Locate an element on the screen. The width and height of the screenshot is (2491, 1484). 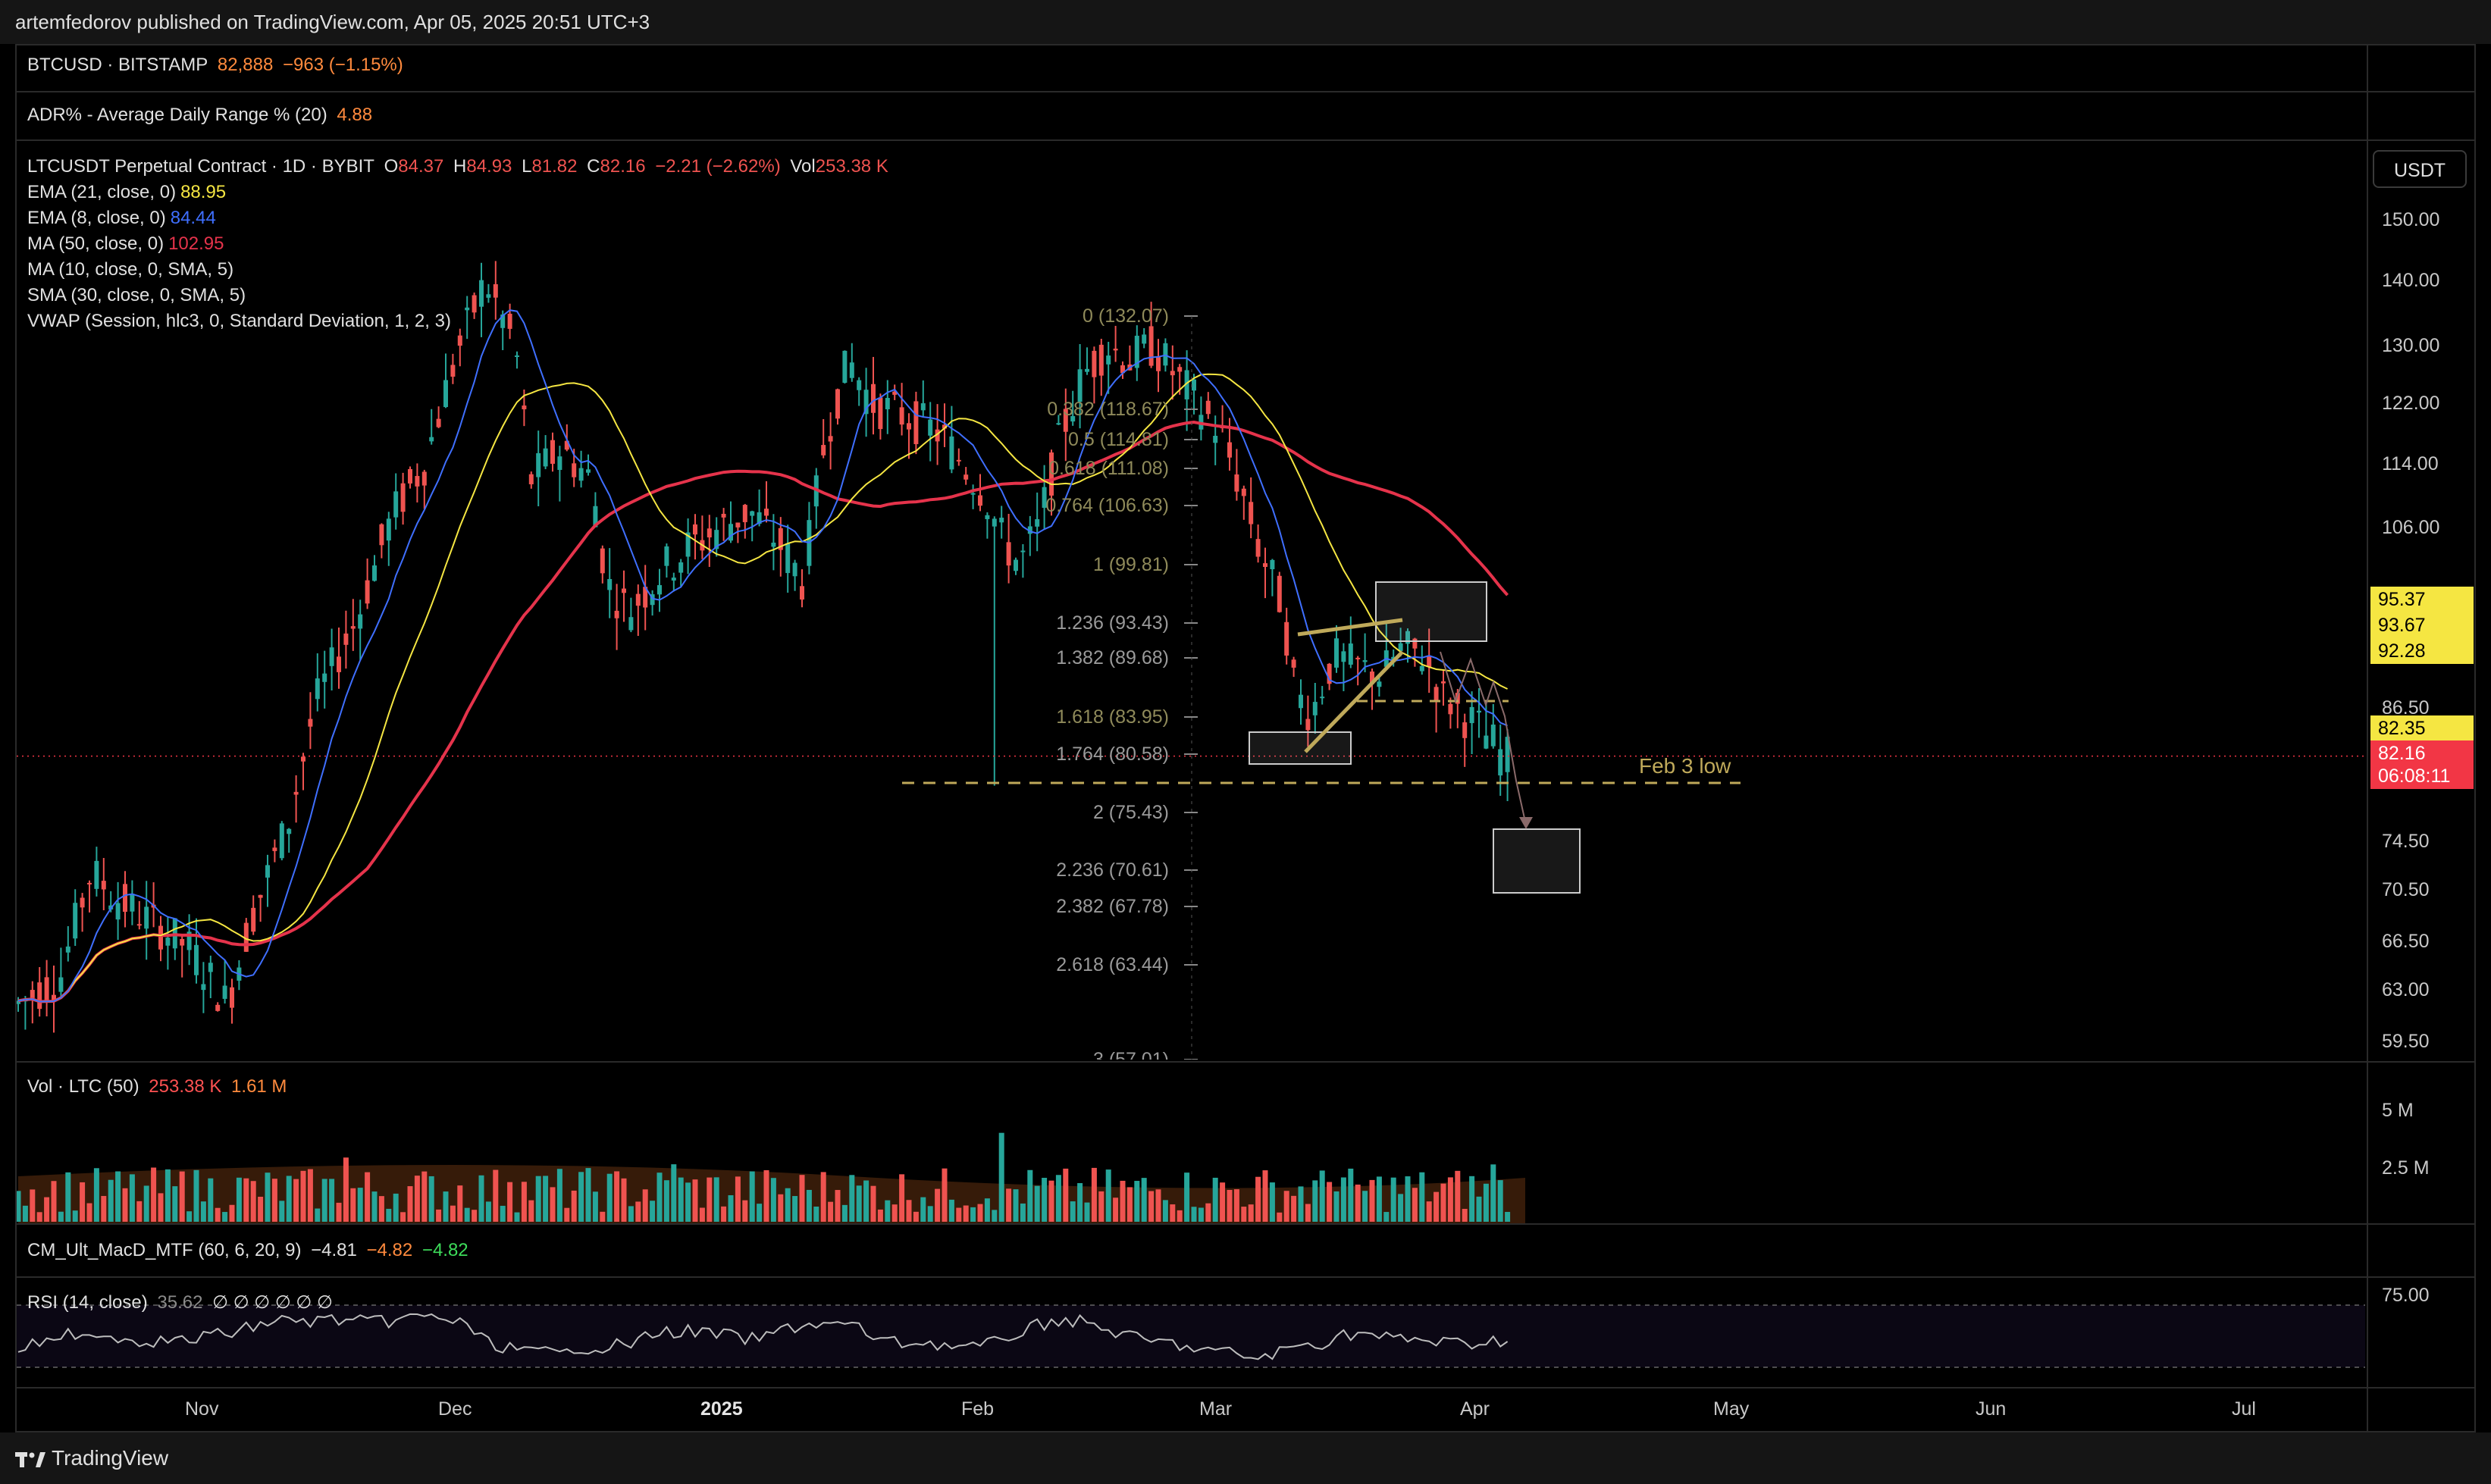
rsi-band is located at coordinates (1191, 1336).